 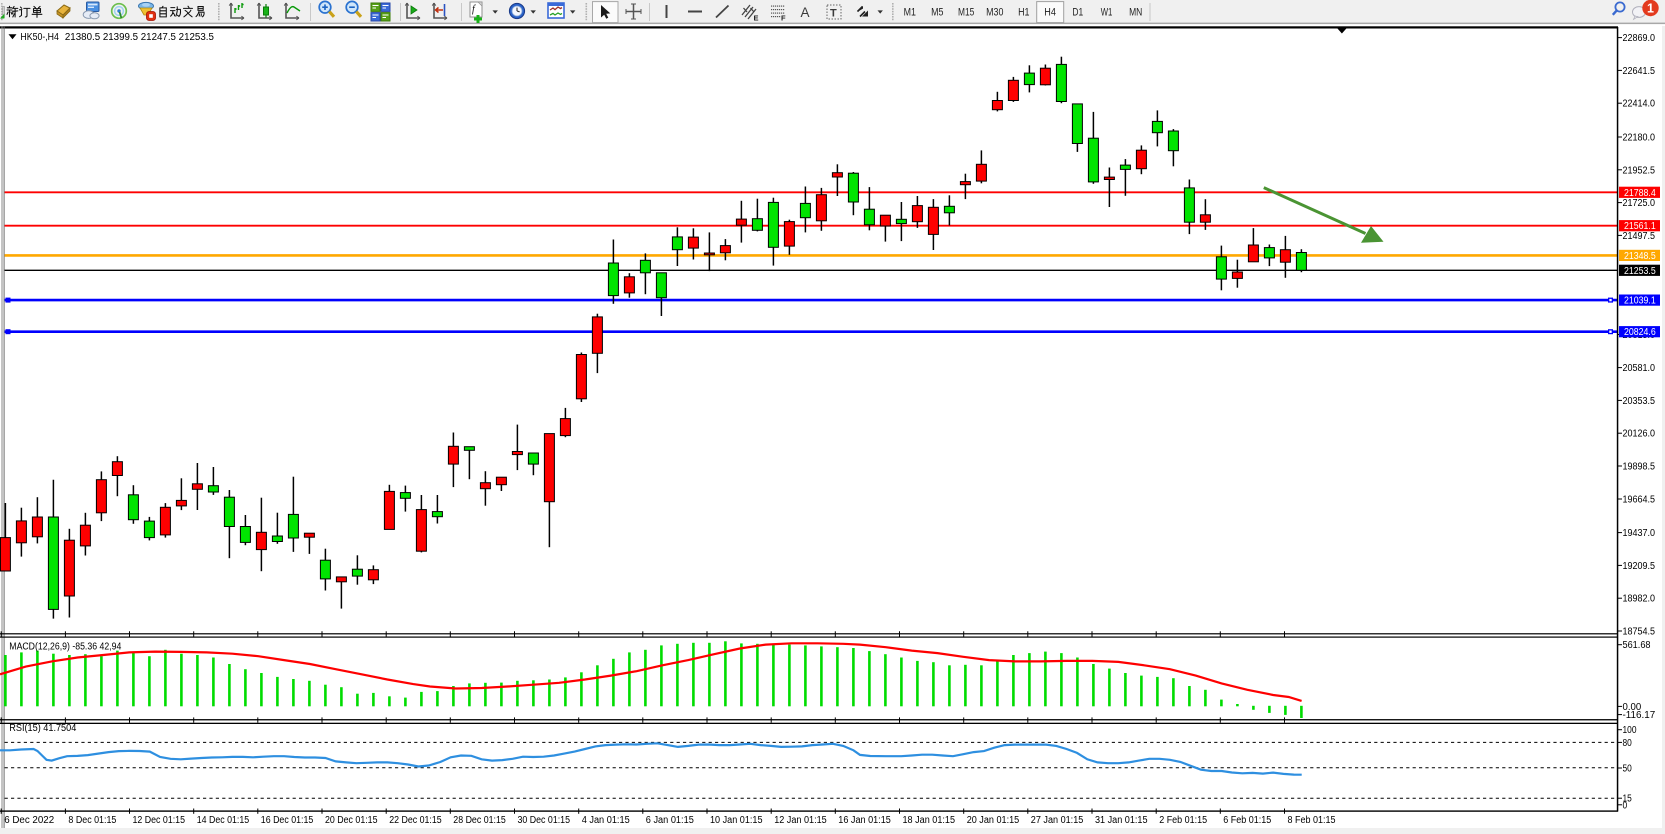 I want to click on svg-text: A, so click(x=805, y=12).